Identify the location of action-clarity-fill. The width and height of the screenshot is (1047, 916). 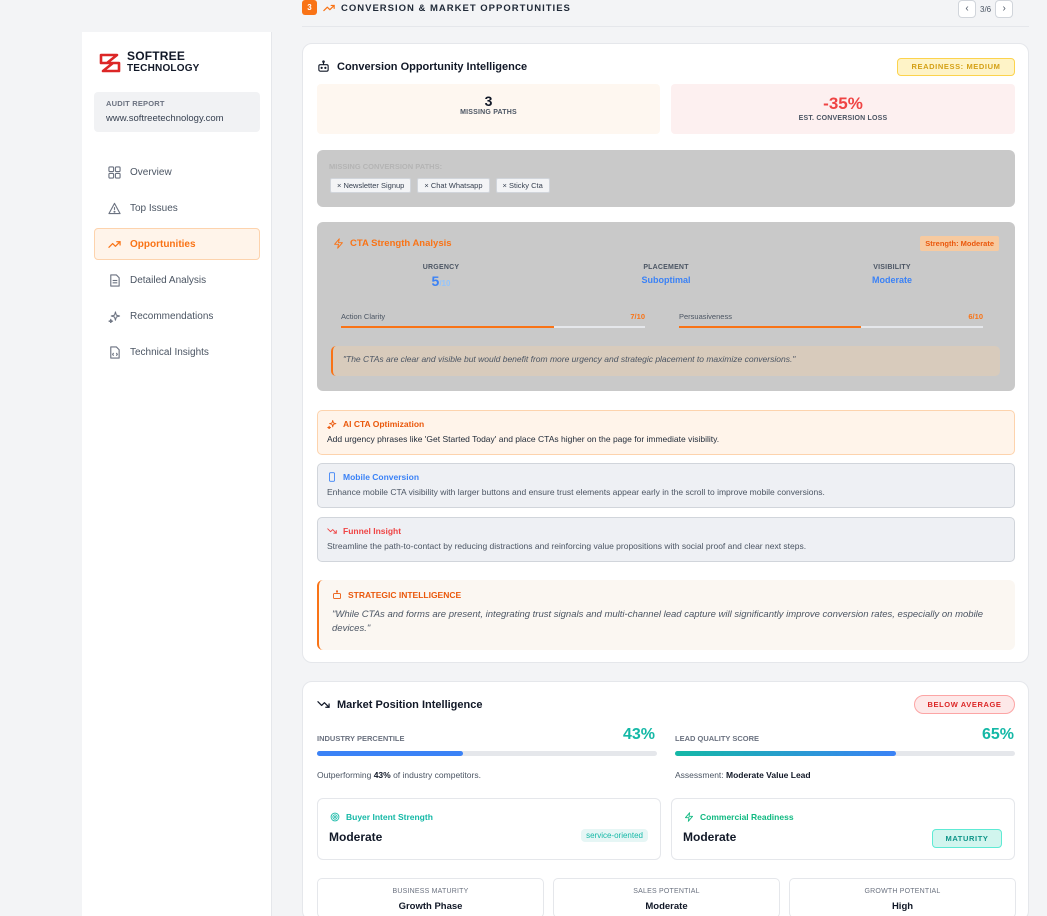
(447, 327).